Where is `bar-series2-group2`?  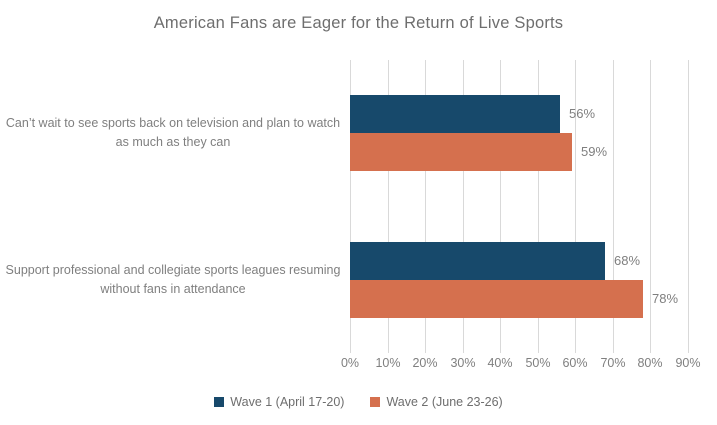
bar-series2-group2 is located at coordinates (496, 299).